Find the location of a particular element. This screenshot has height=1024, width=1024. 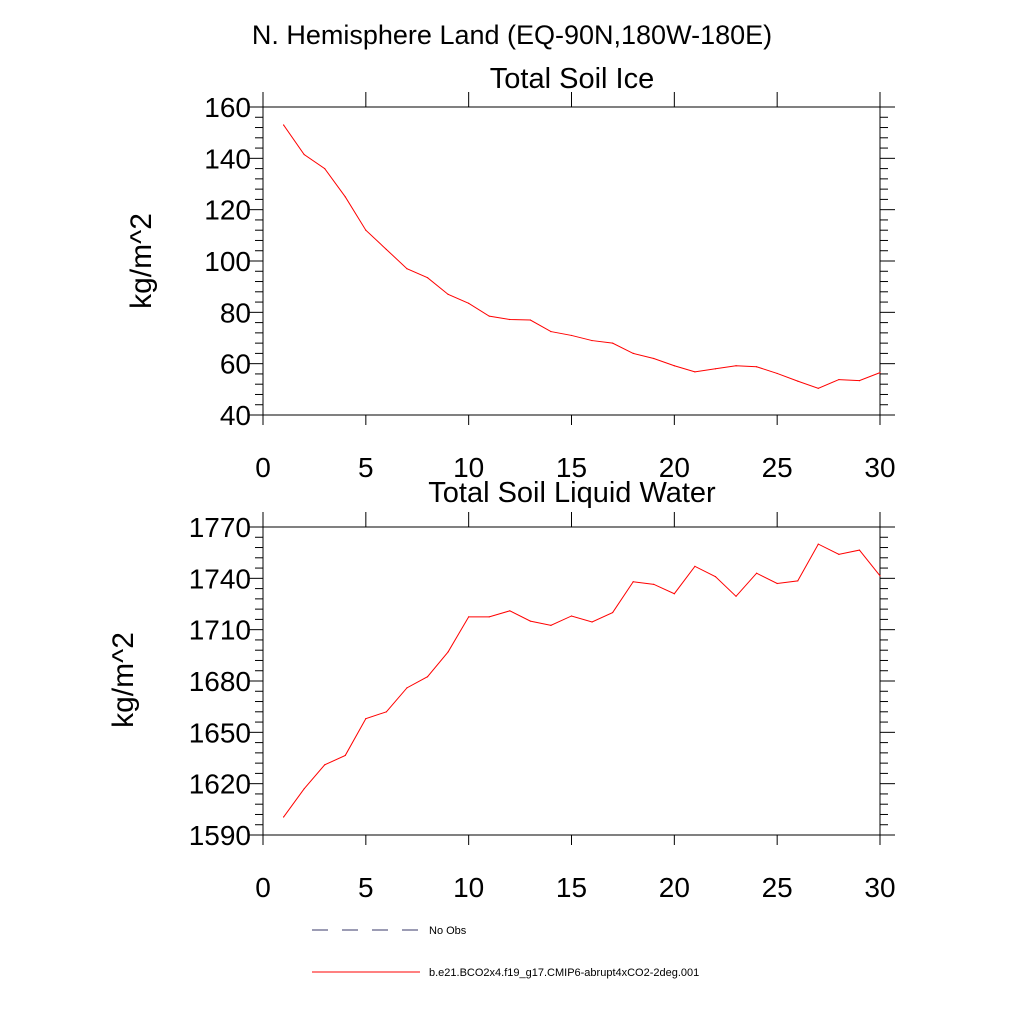

y-tick-label: 120 is located at coordinates (227, 210).